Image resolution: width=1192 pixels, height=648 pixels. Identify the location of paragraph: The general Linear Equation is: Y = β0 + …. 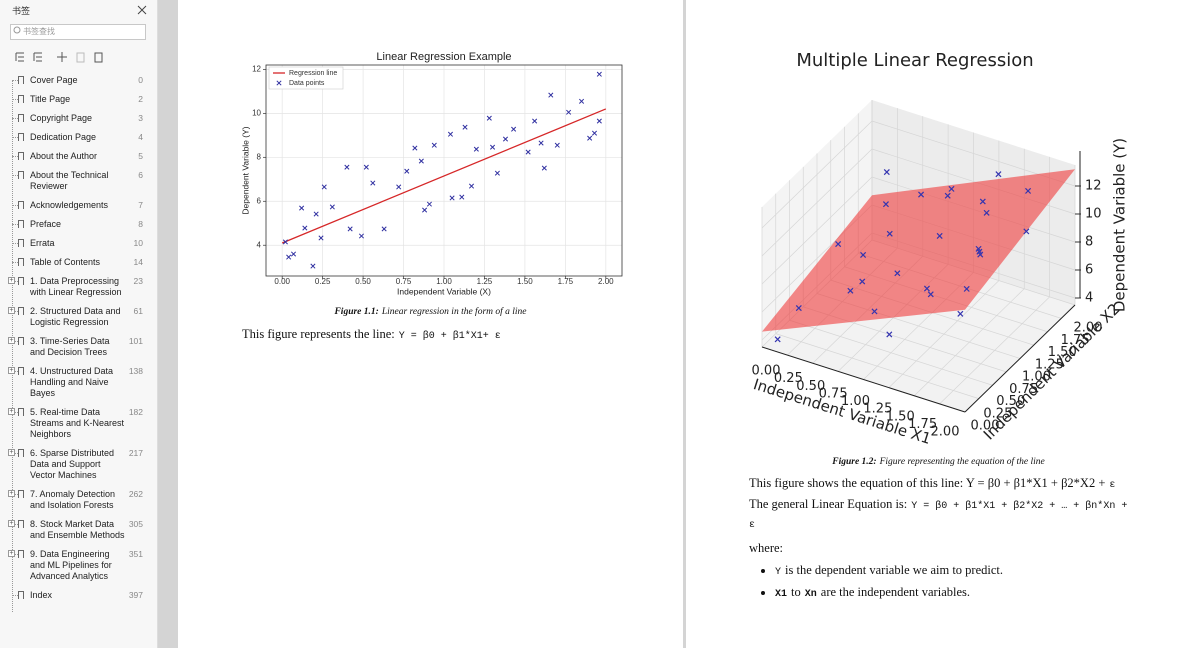
(944, 515).